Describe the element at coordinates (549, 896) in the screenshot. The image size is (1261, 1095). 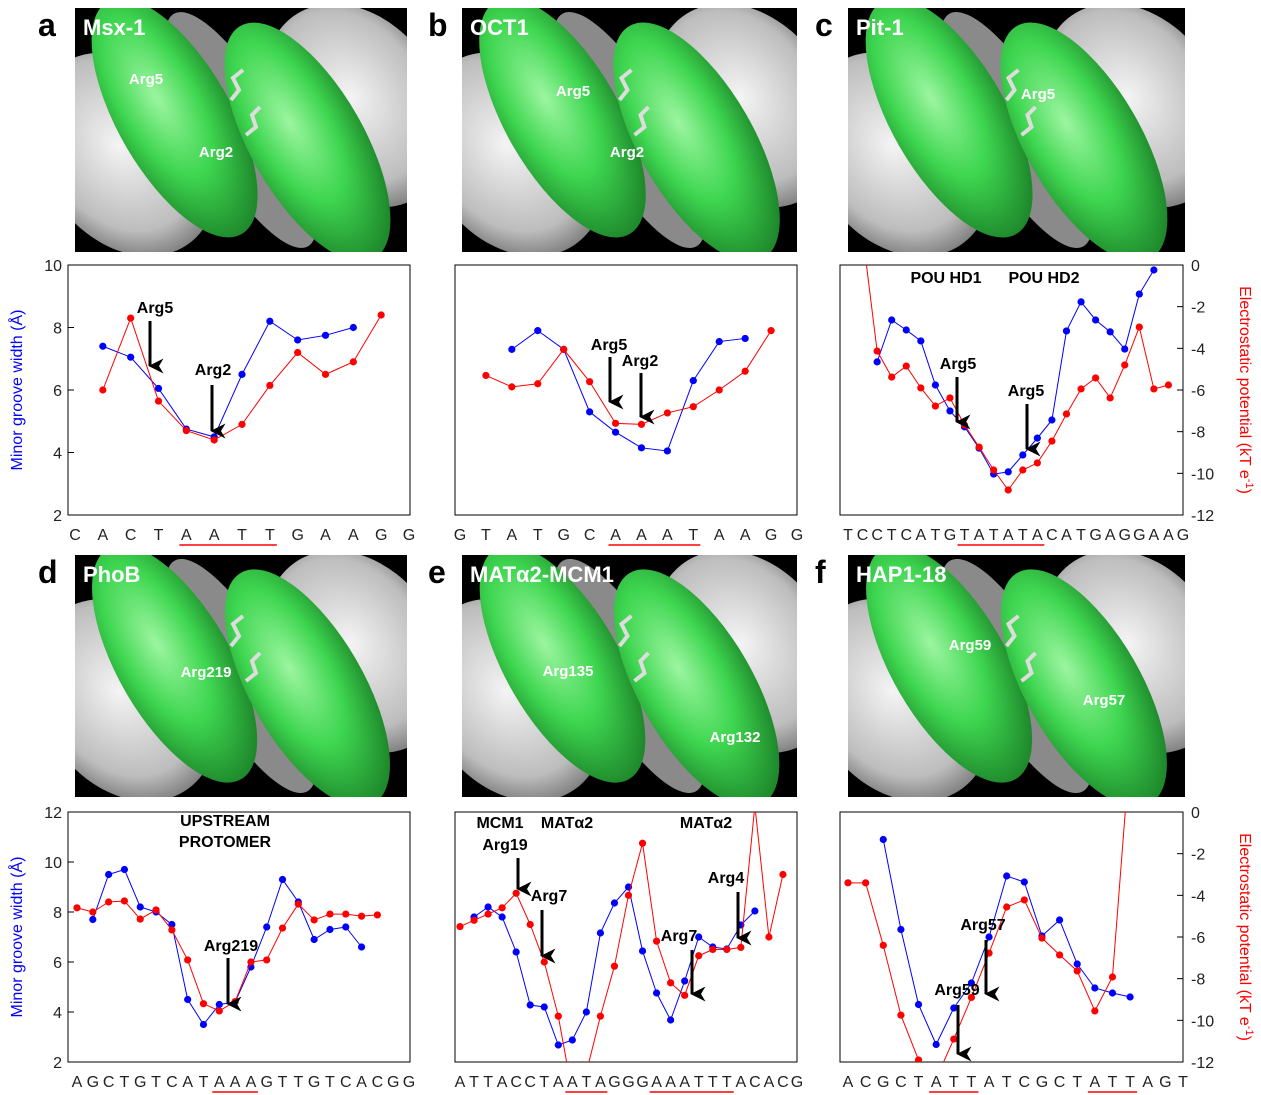
I see `annotation: Arg7` at that location.